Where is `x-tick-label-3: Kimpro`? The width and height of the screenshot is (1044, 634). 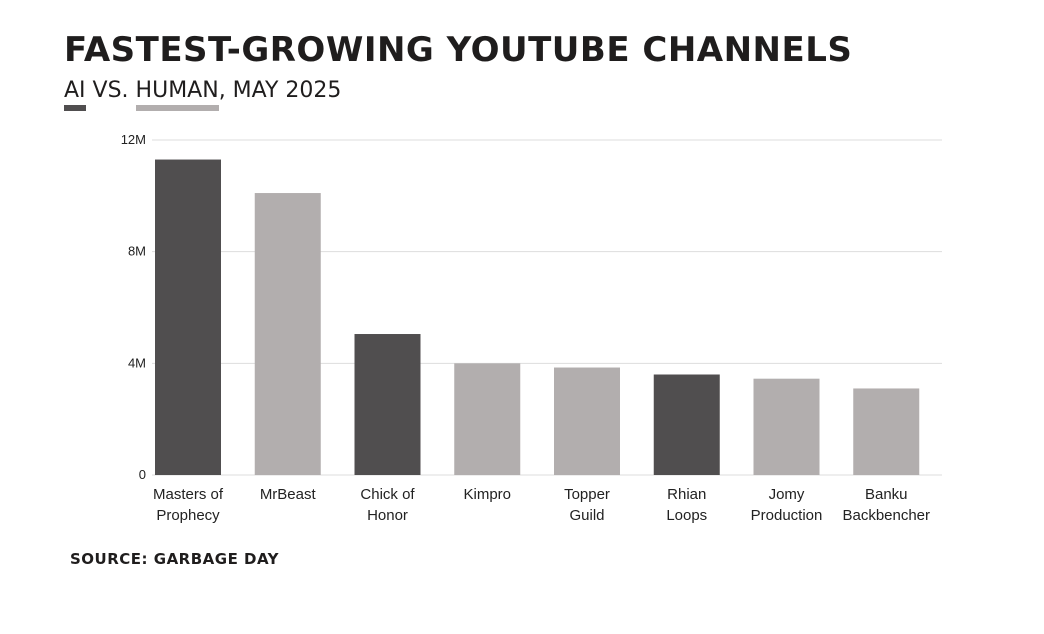 x-tick-label-3: Kimpro is located at coordinates (487, 494).